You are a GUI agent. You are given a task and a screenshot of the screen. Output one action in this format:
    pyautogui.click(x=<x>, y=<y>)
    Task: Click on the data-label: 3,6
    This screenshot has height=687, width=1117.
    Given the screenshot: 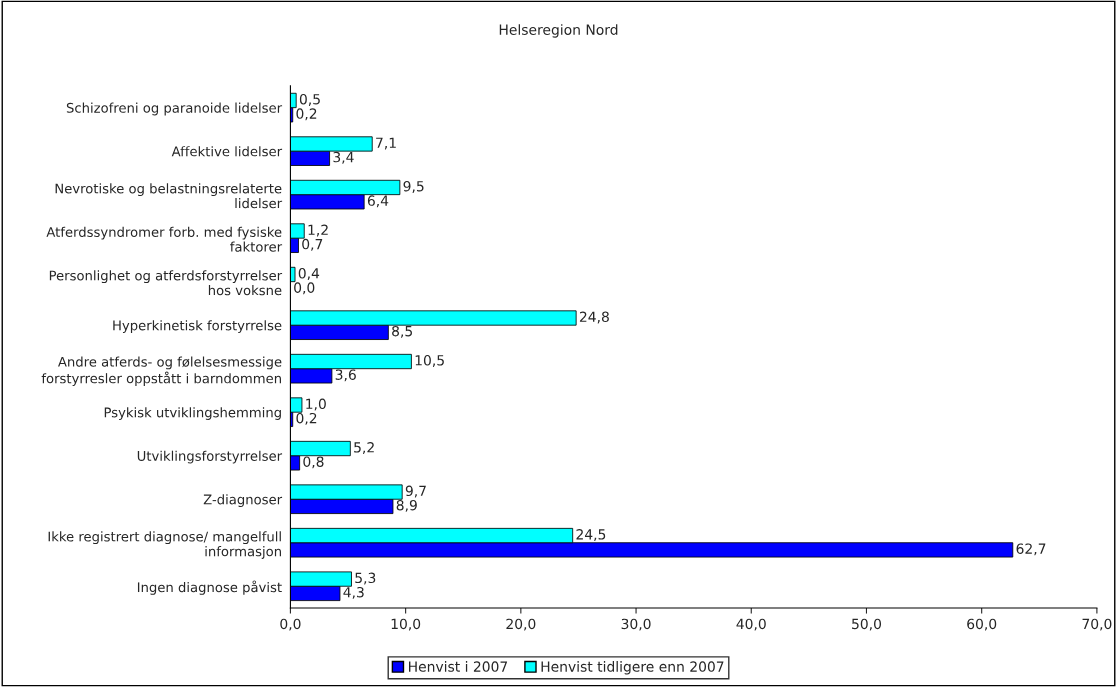 What is the action you would take?
    pyautogui.click(x=345, y=375)
    